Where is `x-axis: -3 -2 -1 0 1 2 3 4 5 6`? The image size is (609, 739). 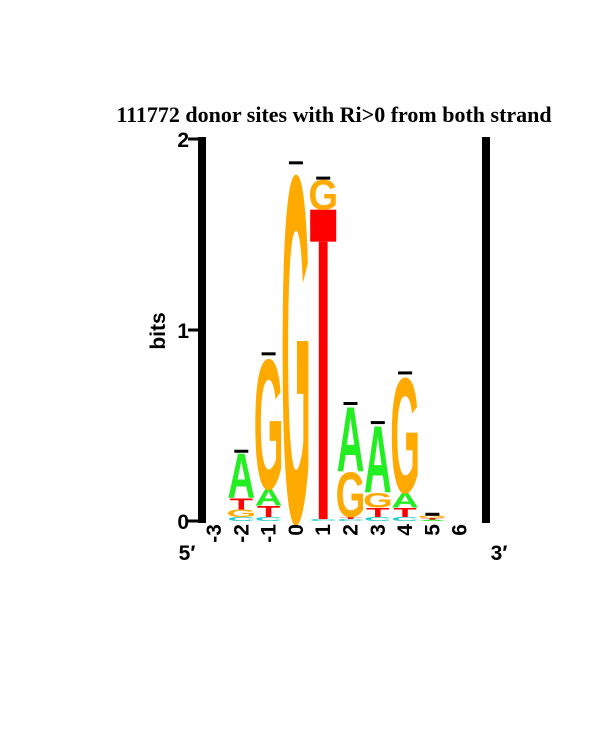 x-axis: -3 -2 -1 0 1 2 3 4 5 6 is located at coordinates (337, 533).